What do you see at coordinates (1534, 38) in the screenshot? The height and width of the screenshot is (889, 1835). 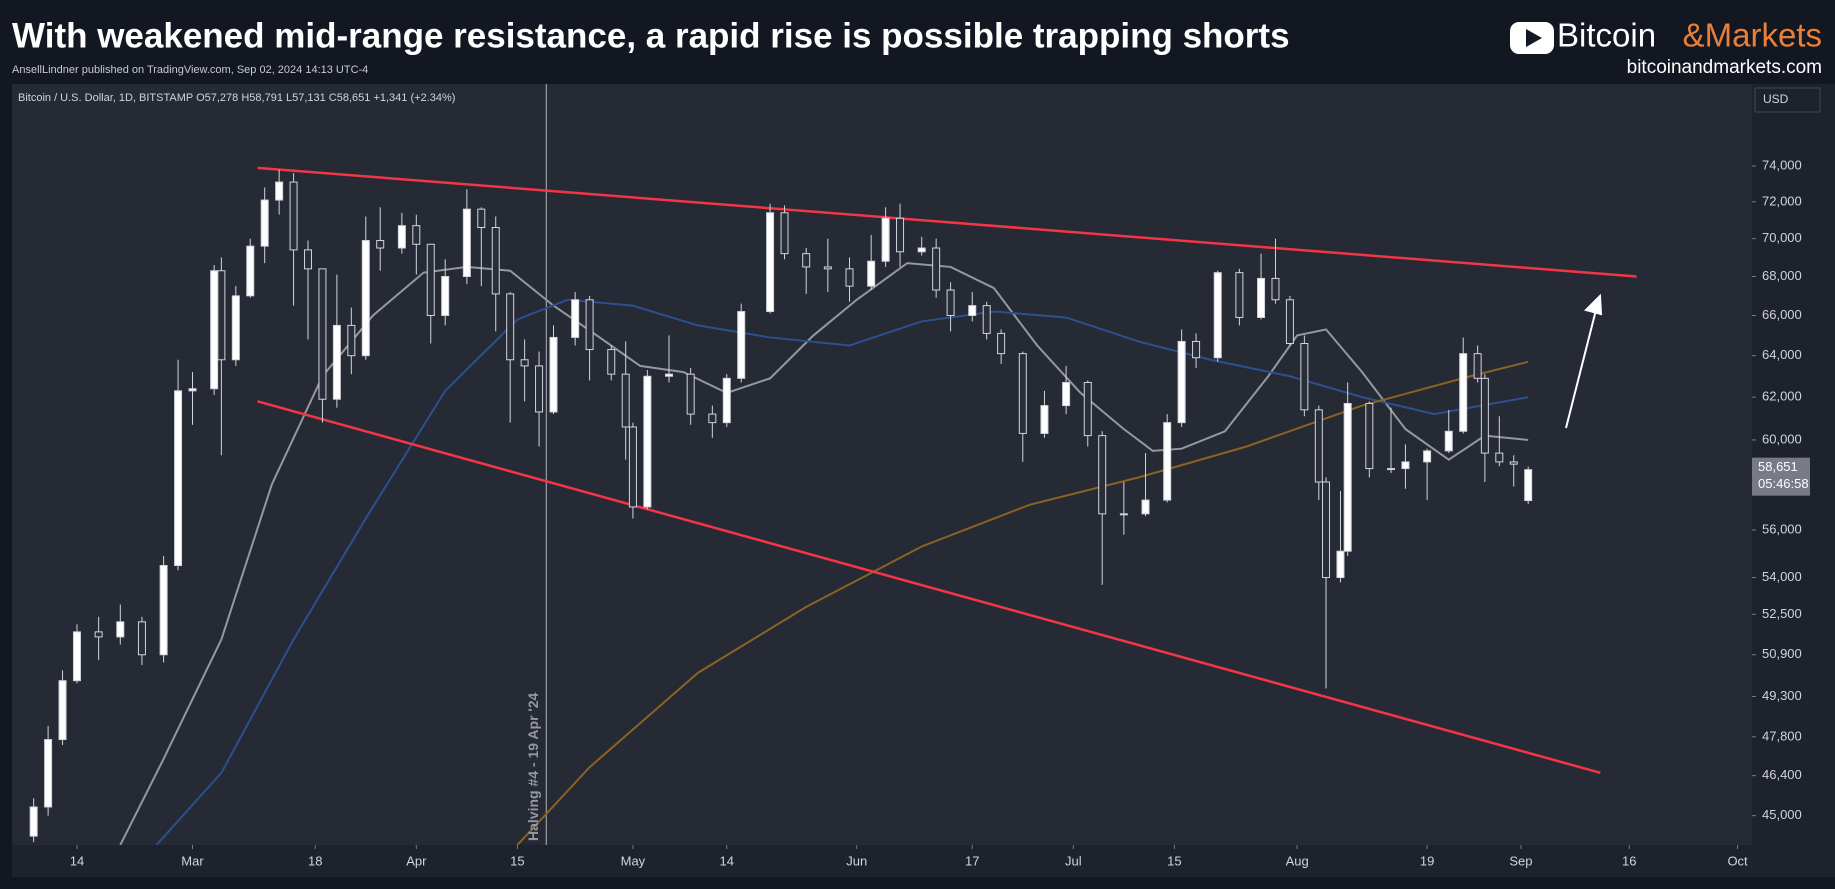 I see `logo-play` at bounding box center [1534, 38].